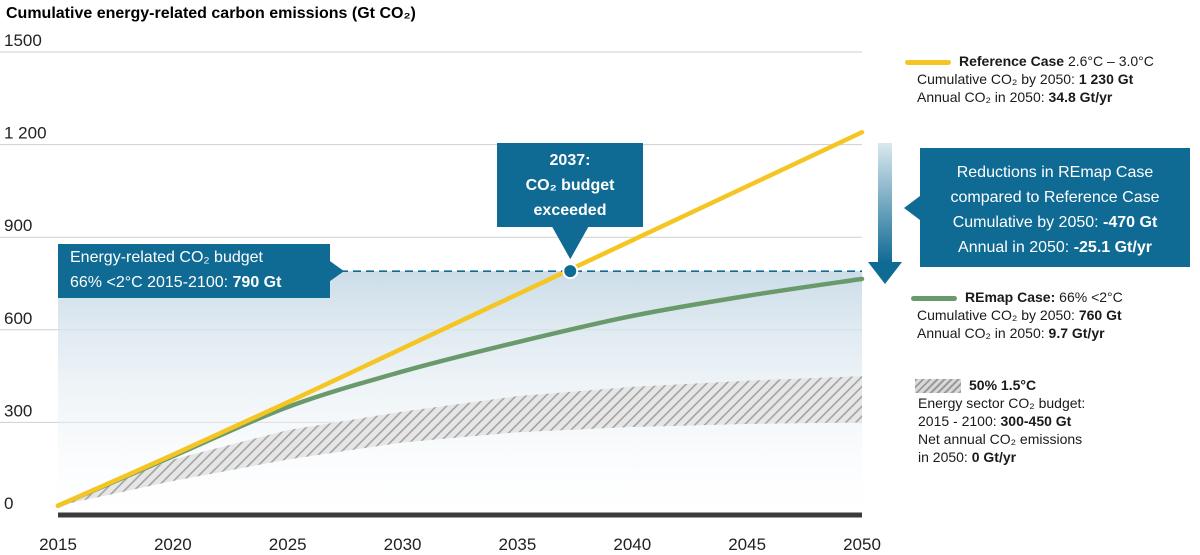  I want to click on budget-callout-box, so click(201, 271).